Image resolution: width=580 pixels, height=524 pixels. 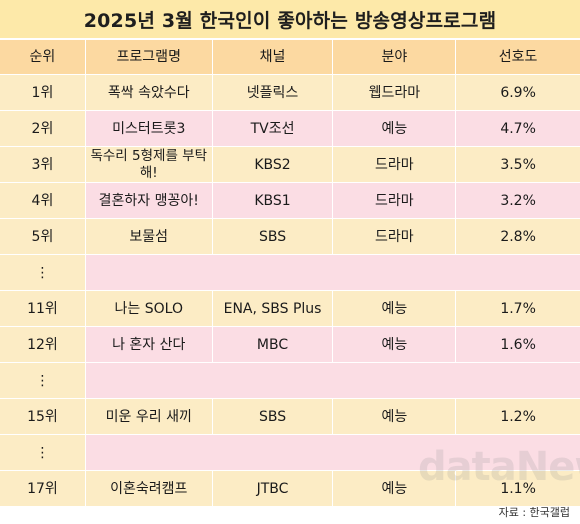 I want to click on preference-cell: 6.9%, so click(x=518, y=92).